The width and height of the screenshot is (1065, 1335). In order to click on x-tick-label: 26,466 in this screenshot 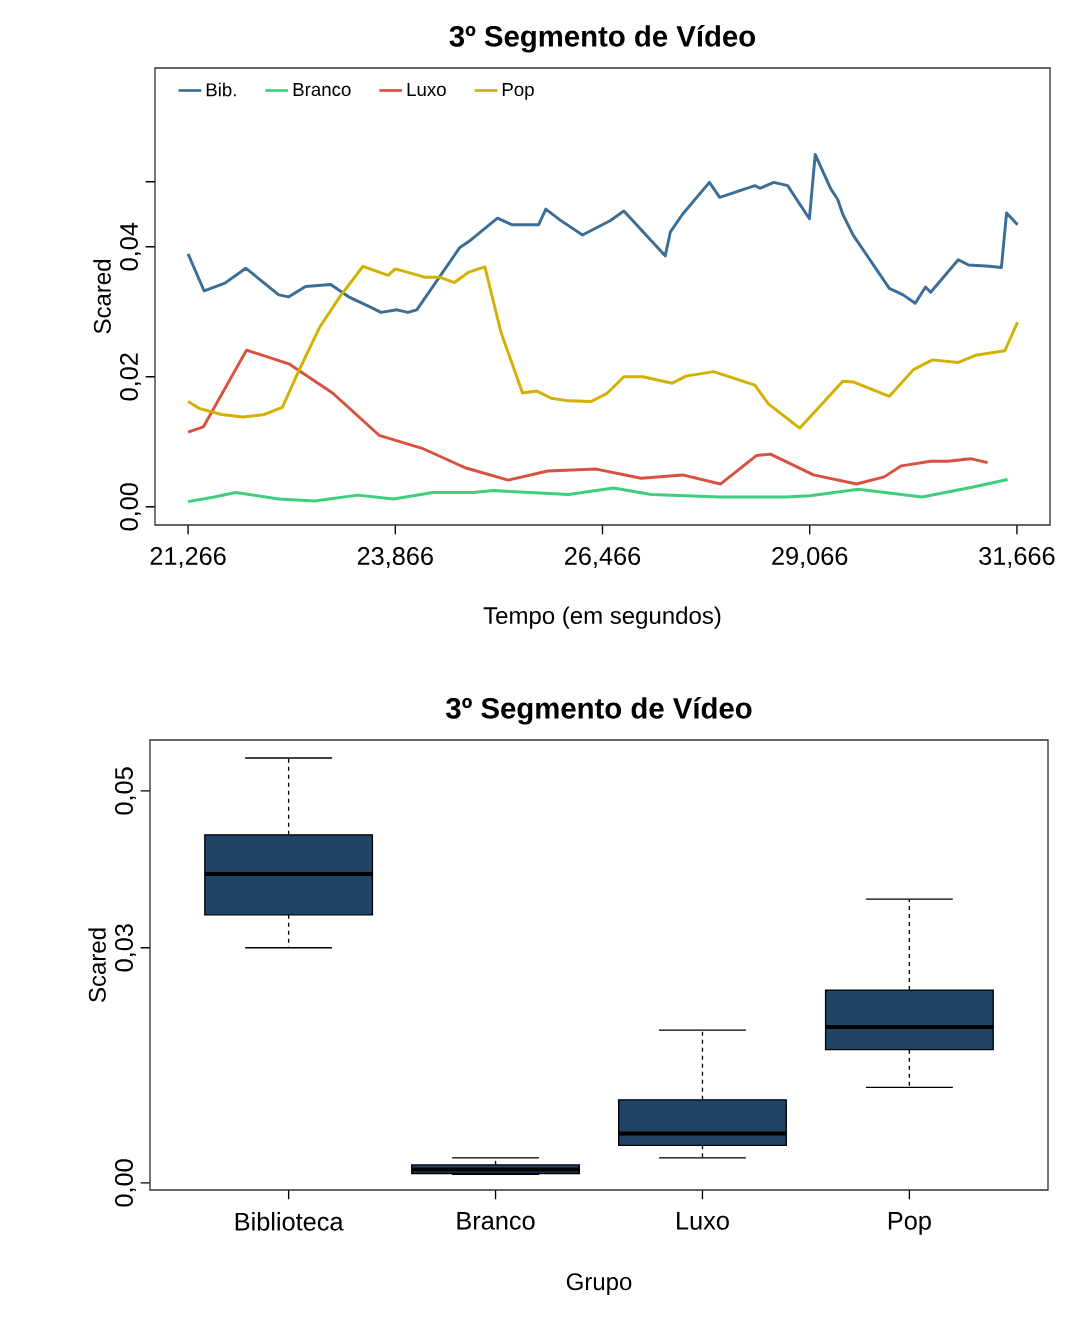, I will do `click(603, 557)`.